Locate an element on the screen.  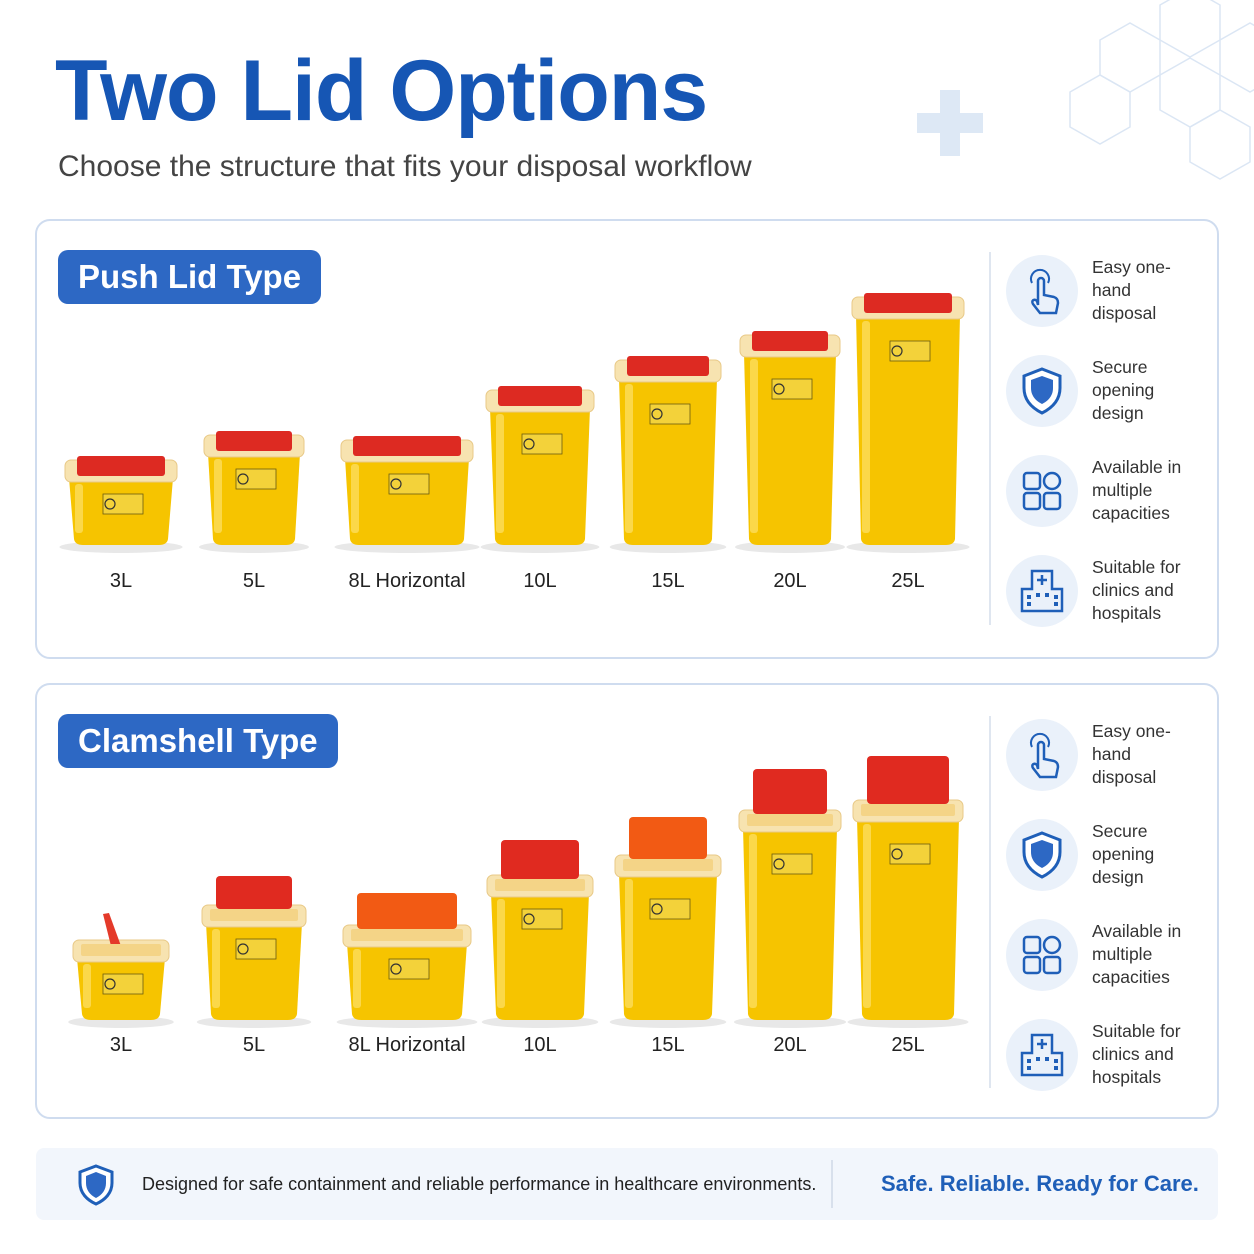
product-label: 10L is located at coordinates (540, 1045).